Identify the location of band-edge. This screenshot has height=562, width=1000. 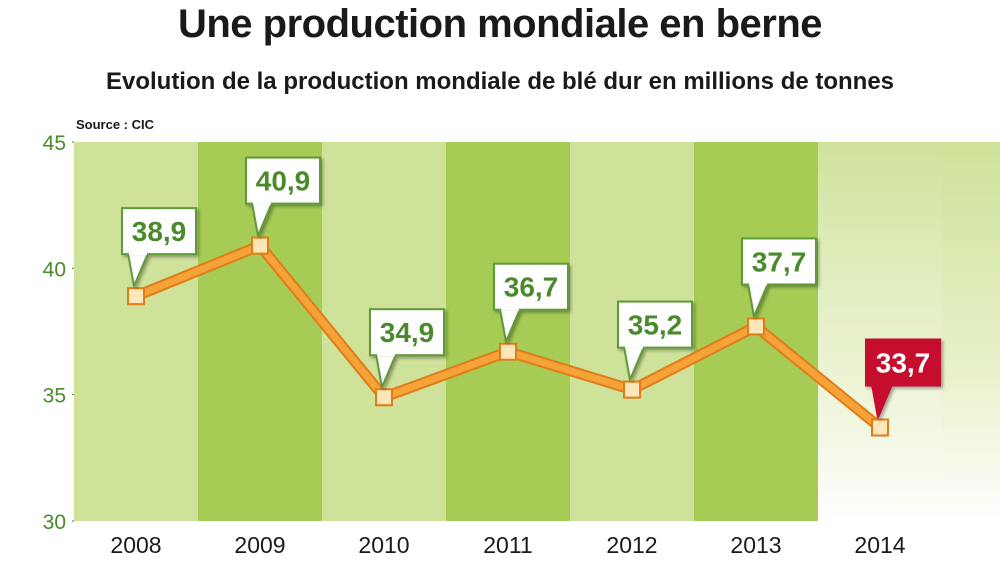
(971, 331).